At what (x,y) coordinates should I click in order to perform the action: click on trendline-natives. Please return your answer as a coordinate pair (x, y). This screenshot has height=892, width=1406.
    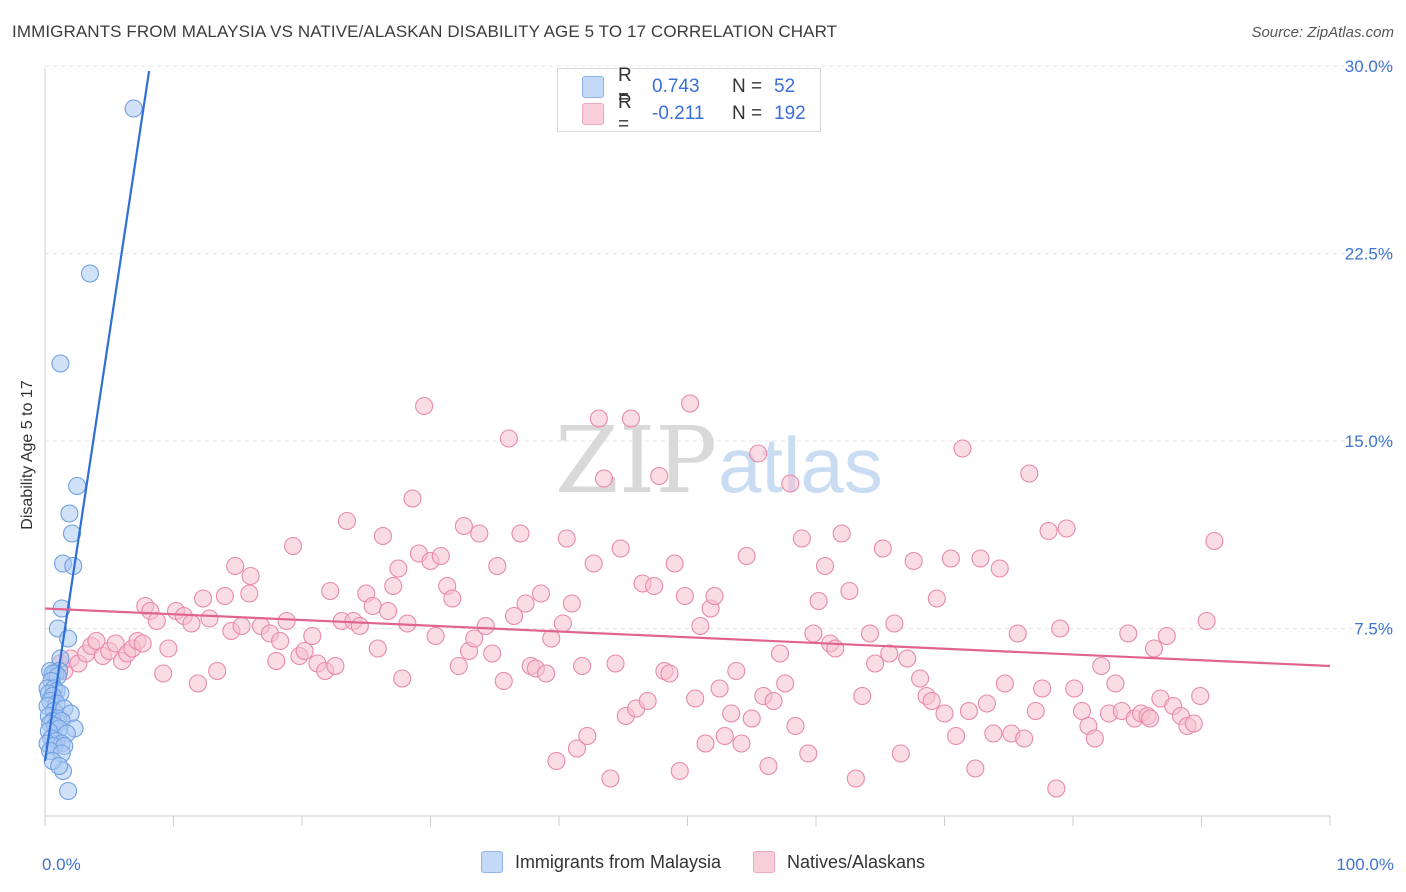
    Looking at the image, I should click on (687, 637).